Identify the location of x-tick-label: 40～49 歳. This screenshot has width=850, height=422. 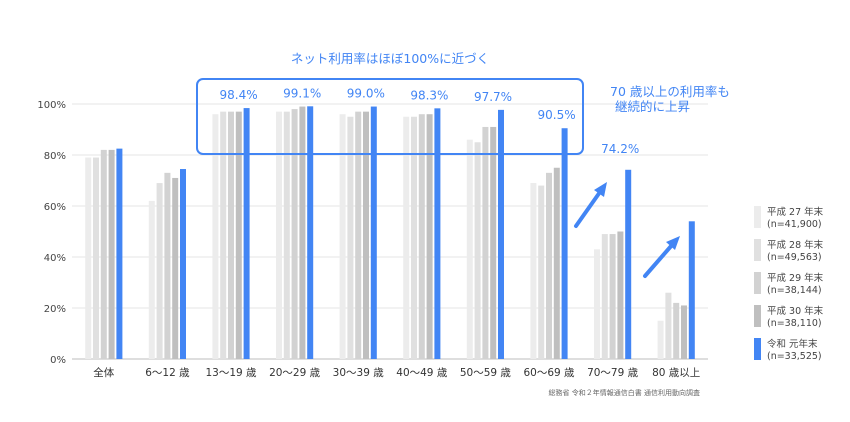
(422, 373).